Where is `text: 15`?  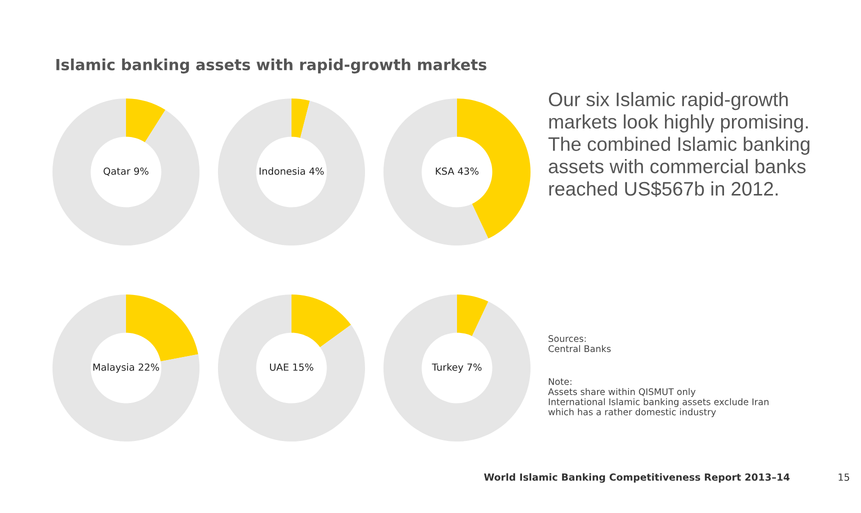 text: 15 is located at coordinates (844, 477).